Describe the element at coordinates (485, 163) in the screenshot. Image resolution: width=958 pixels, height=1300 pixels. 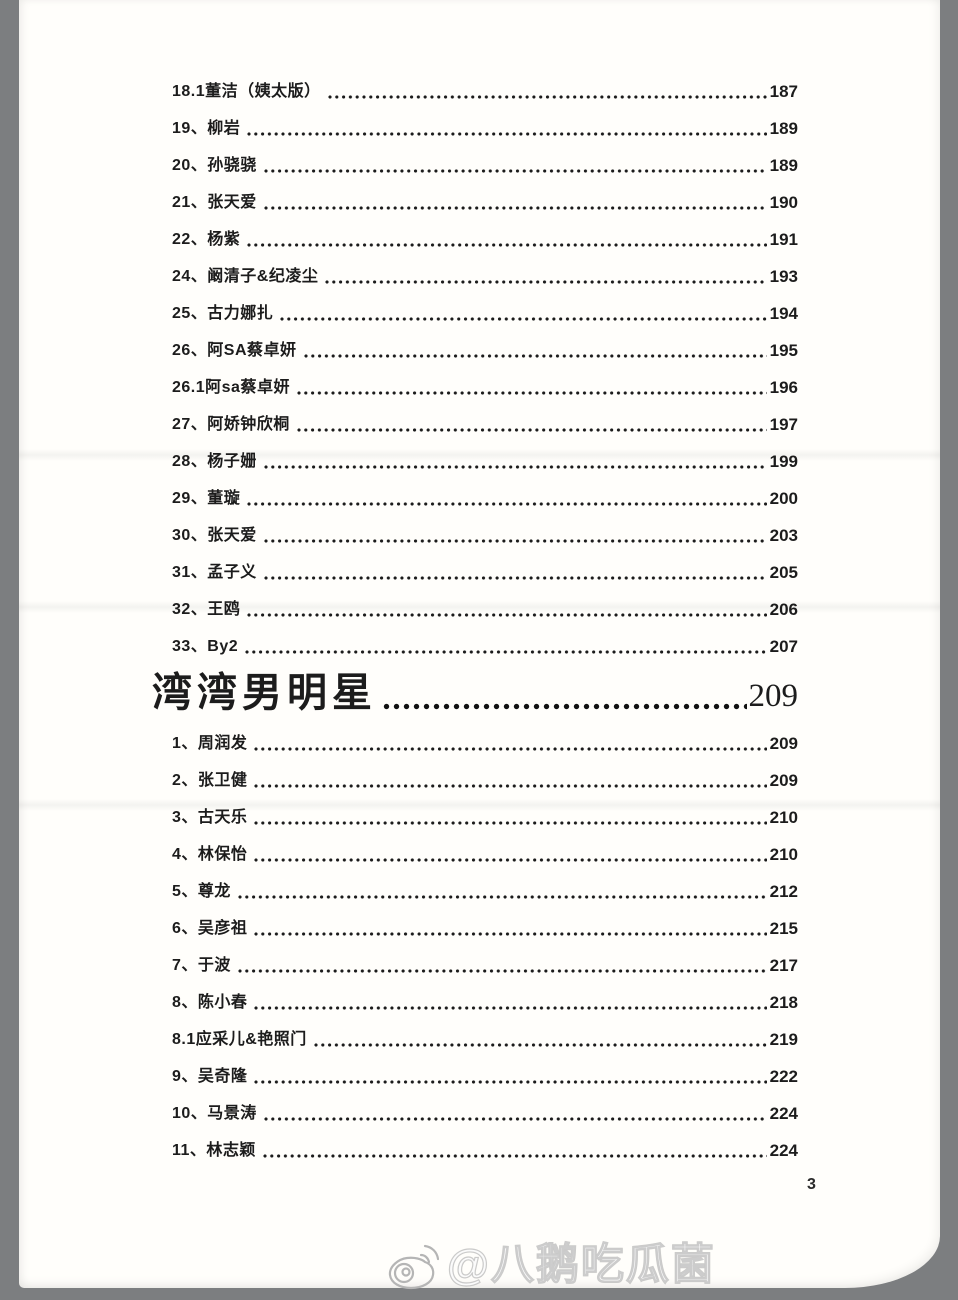
I see `toc-entry: 20、孙骁骁 189` at that location.